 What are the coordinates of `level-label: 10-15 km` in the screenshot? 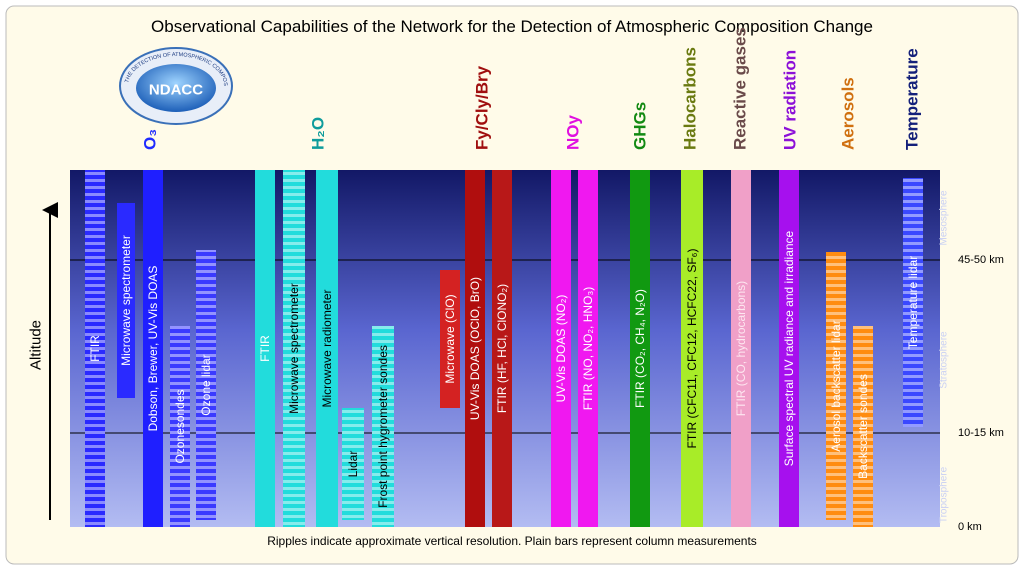 It's located at (981, 433).